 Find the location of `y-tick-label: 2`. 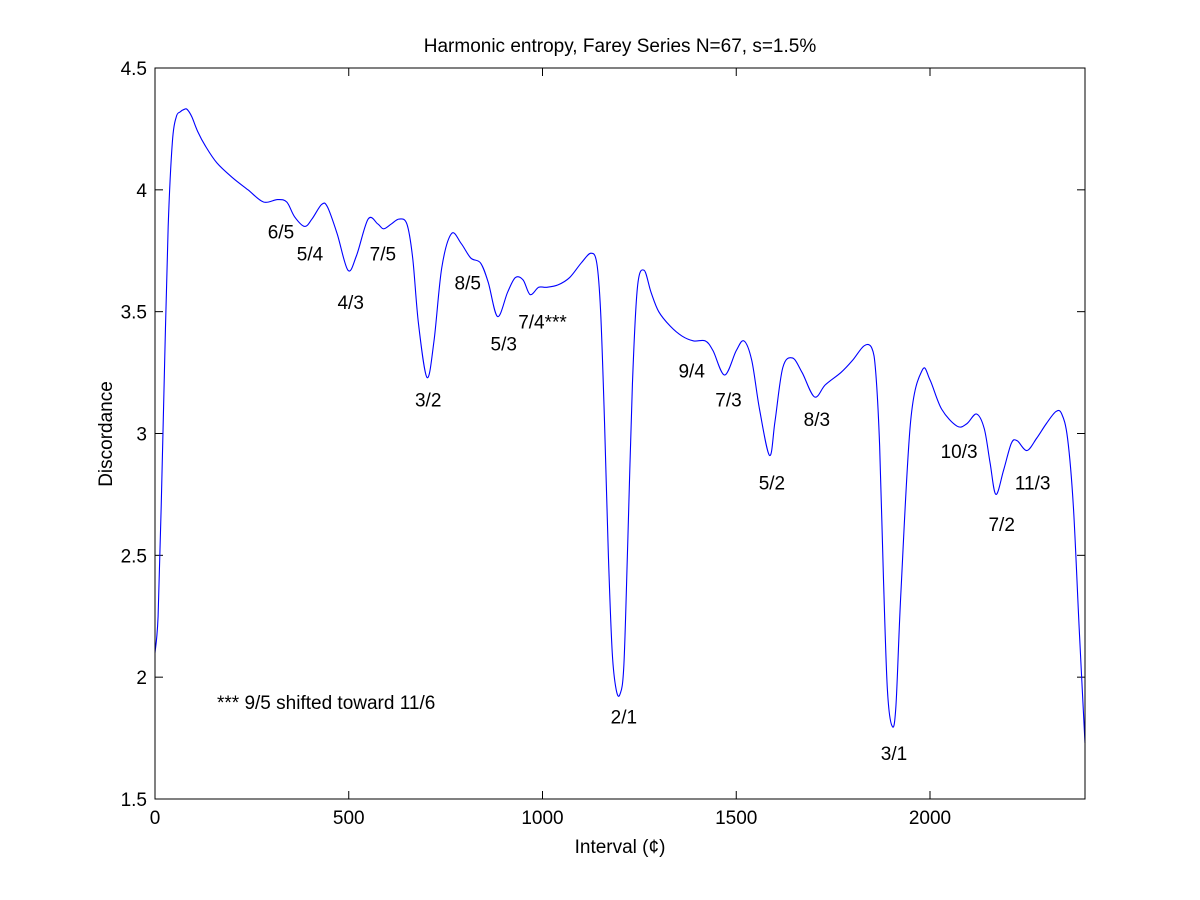

y-tick-label: 2 is located at coordinates (141, 678).